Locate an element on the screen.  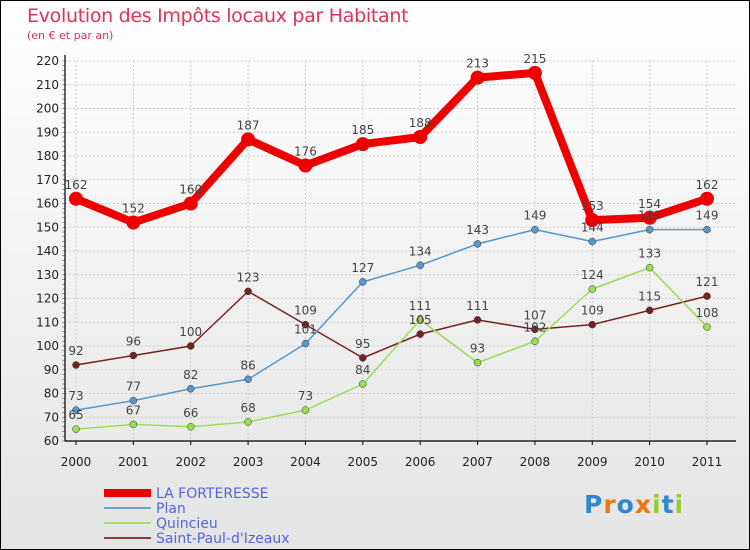
data-label-quincieu-2002: 66 is located at coordinates (190, 413).